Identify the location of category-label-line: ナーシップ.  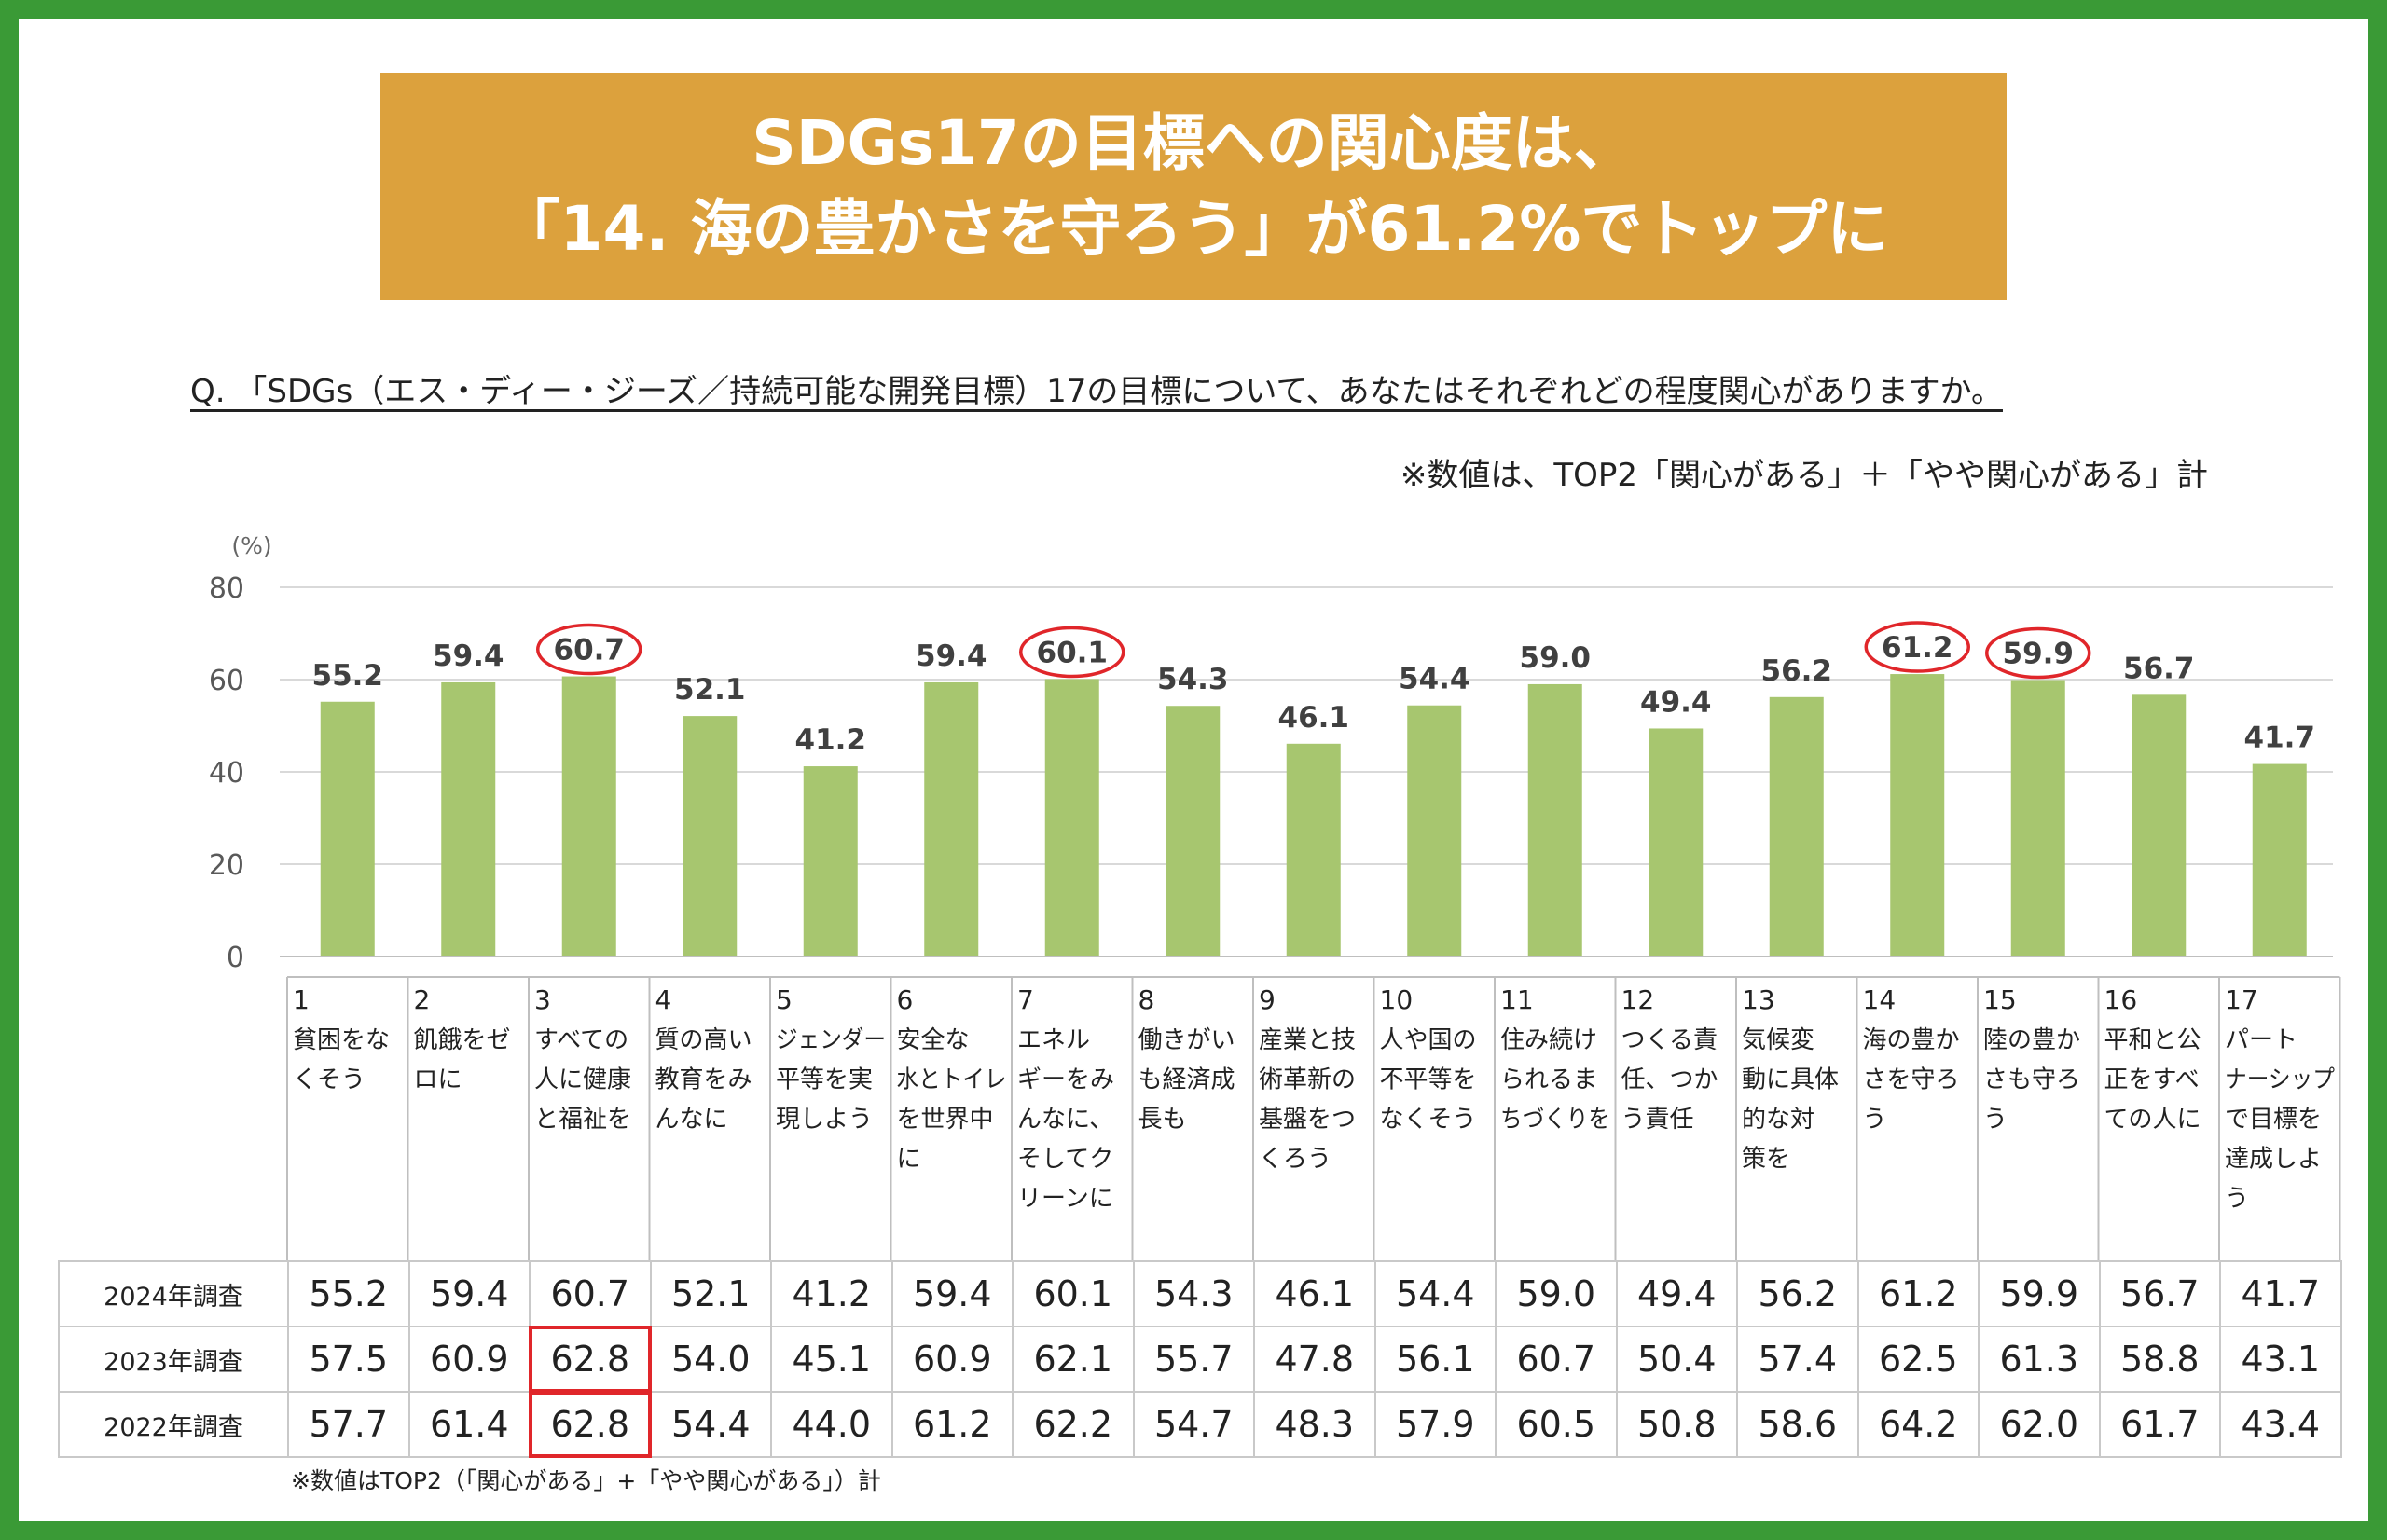
(2280, 1080).